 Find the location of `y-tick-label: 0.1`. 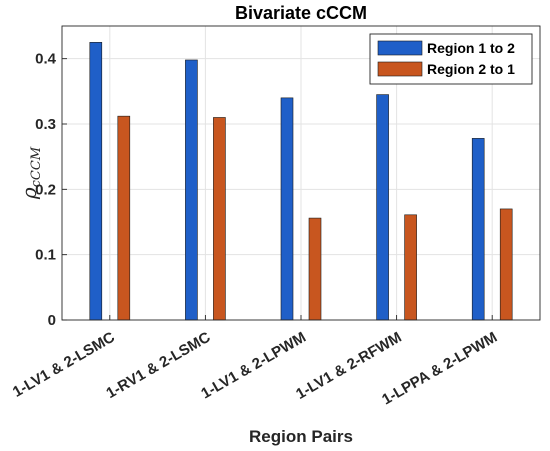

y-tick-label: 0.1 is located at coordinates (45, 255).